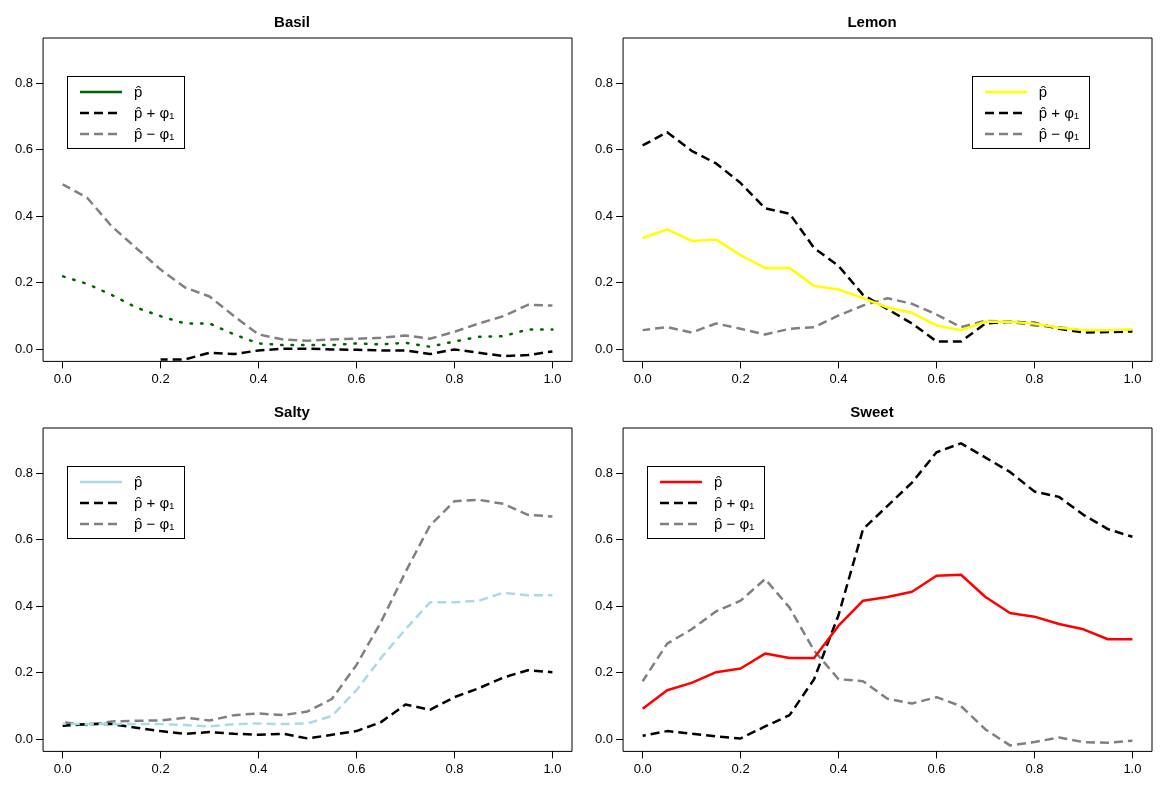 This screenshot has width=1161, height=791. Describe the element at coordinates (872, 412) in the screenshot. I see `chart-title: Sweet` at that location.